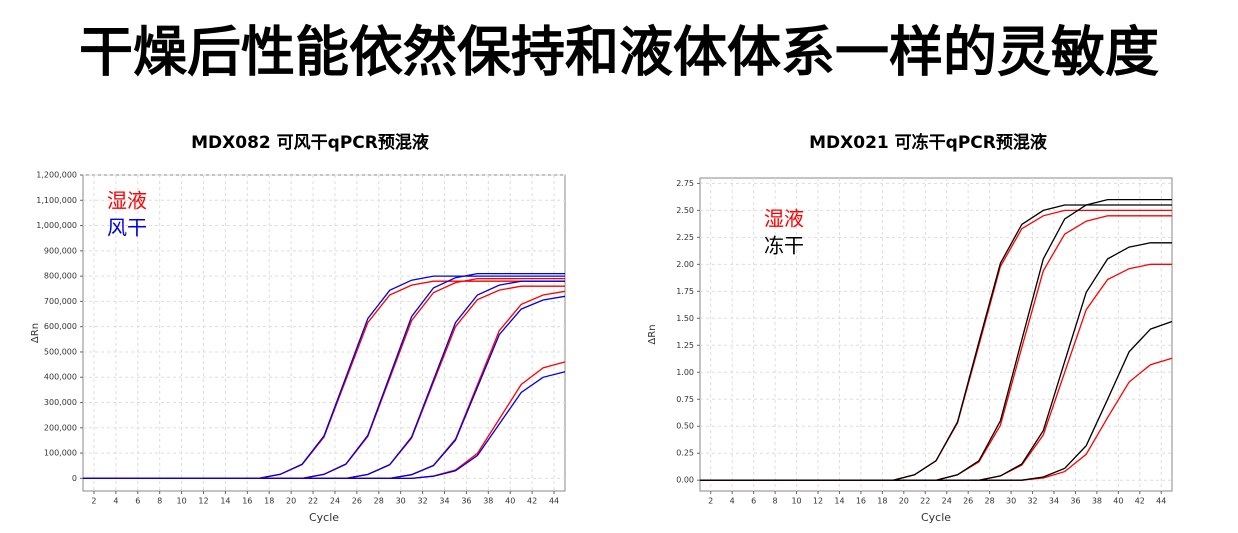  Describe the element at coordinates (60, 326) in the screenshot. I see `y-tick-label: 600,000` at that location.